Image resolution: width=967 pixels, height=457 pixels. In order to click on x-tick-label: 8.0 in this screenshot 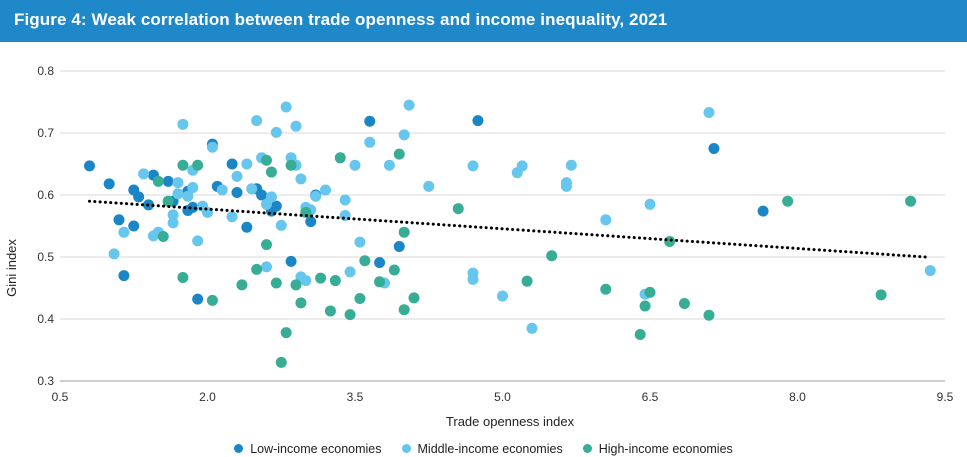, I will do `click(797, 397)`.